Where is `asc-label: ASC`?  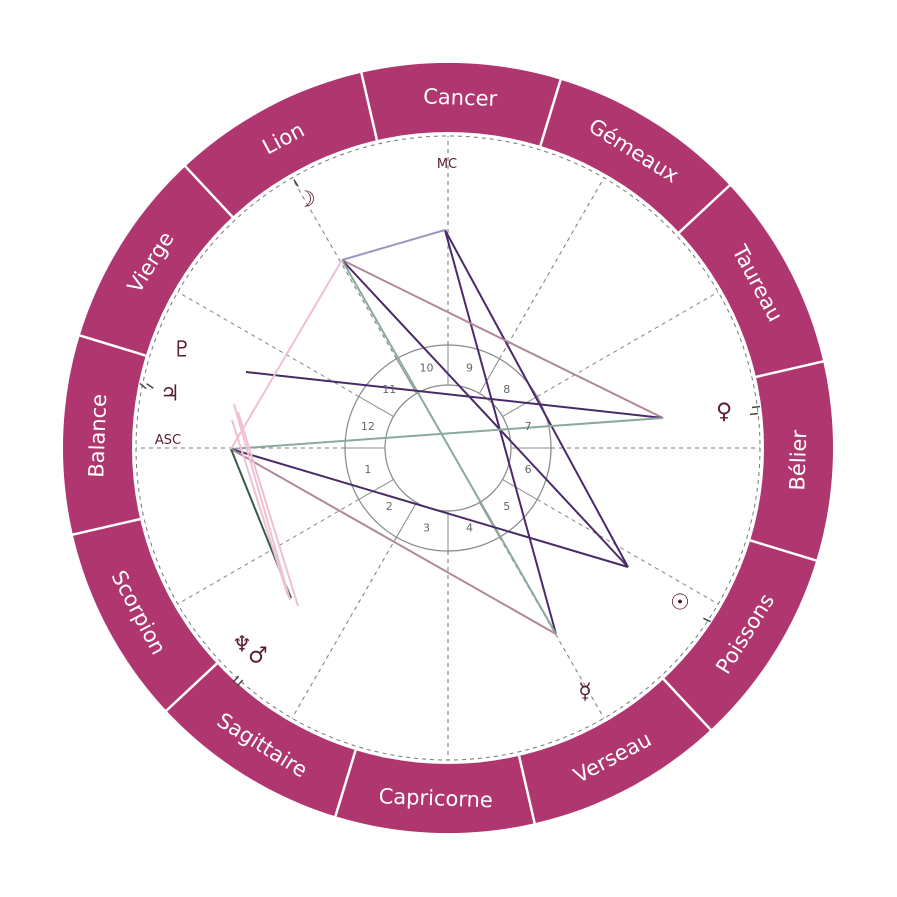 asc-label: ASC is located at coordinates (168, 440).